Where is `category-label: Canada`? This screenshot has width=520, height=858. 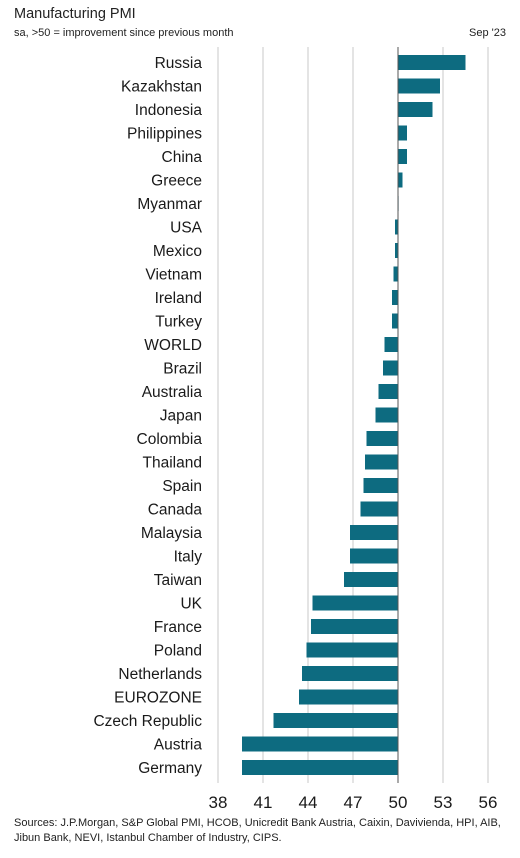 category-label: Canada is located at coordinates (175, 510).